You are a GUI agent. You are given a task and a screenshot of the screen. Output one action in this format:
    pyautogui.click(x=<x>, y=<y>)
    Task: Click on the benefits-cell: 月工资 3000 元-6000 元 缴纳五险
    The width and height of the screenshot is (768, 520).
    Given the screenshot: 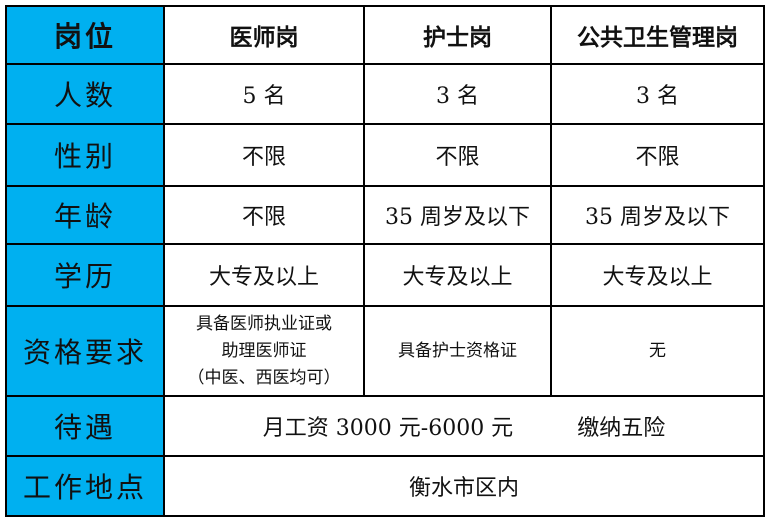 What is the action you would take?
    pyautogui.click(x=464, y=426)
    